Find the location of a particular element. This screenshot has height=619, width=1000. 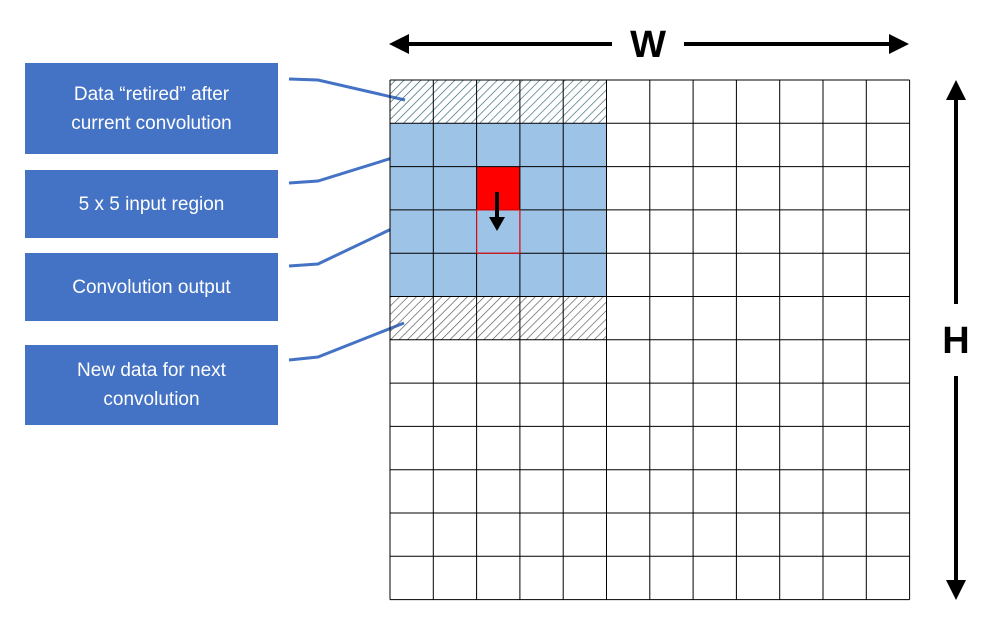

height-label: H is located at coordinates (956, 341).